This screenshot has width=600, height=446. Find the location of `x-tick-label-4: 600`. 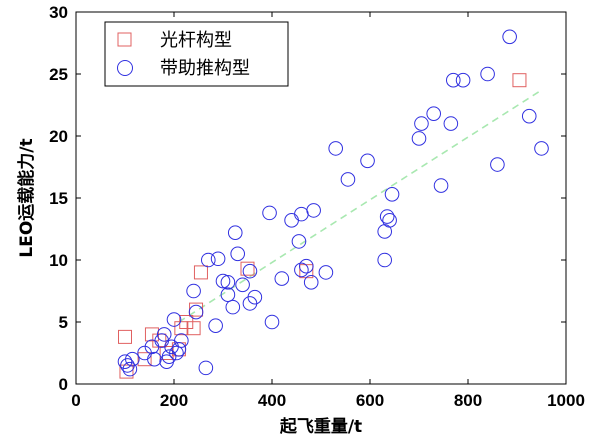

x-tick-label-4: 600 is located at coordinates (370, 400).